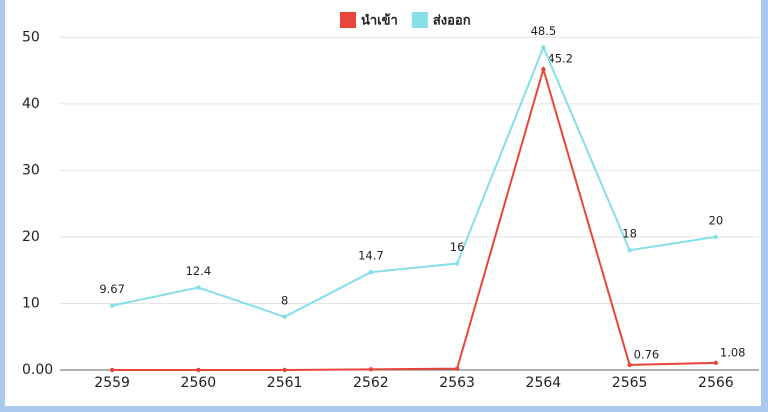 The image size is (768, 412). I want to click on data-label: 0.76, so click(647, 354).